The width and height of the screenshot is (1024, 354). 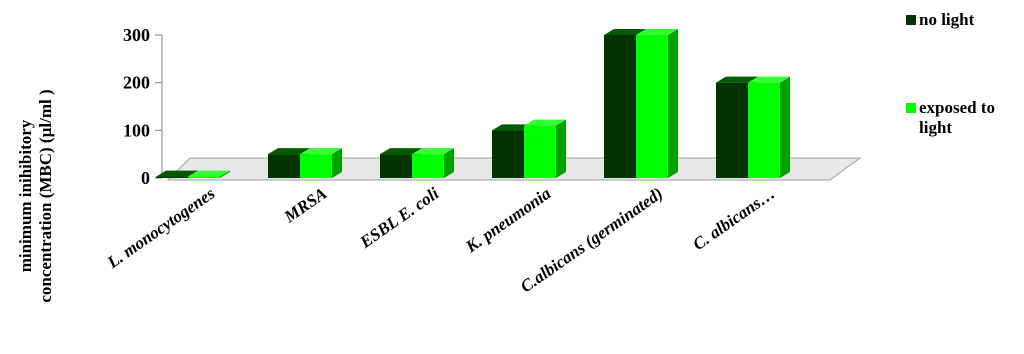 What do you see at coordinates (947, 19) in the screenshot?
I see `legend-label-no-light: no light` at bounding box center [947, 19].